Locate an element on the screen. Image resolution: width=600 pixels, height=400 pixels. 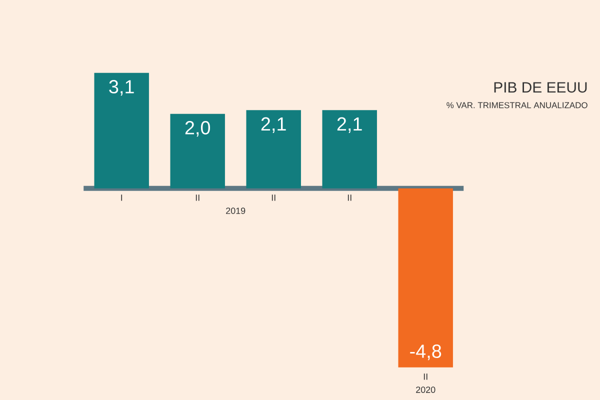
text: 2020 is located at coordinates (426, 389).